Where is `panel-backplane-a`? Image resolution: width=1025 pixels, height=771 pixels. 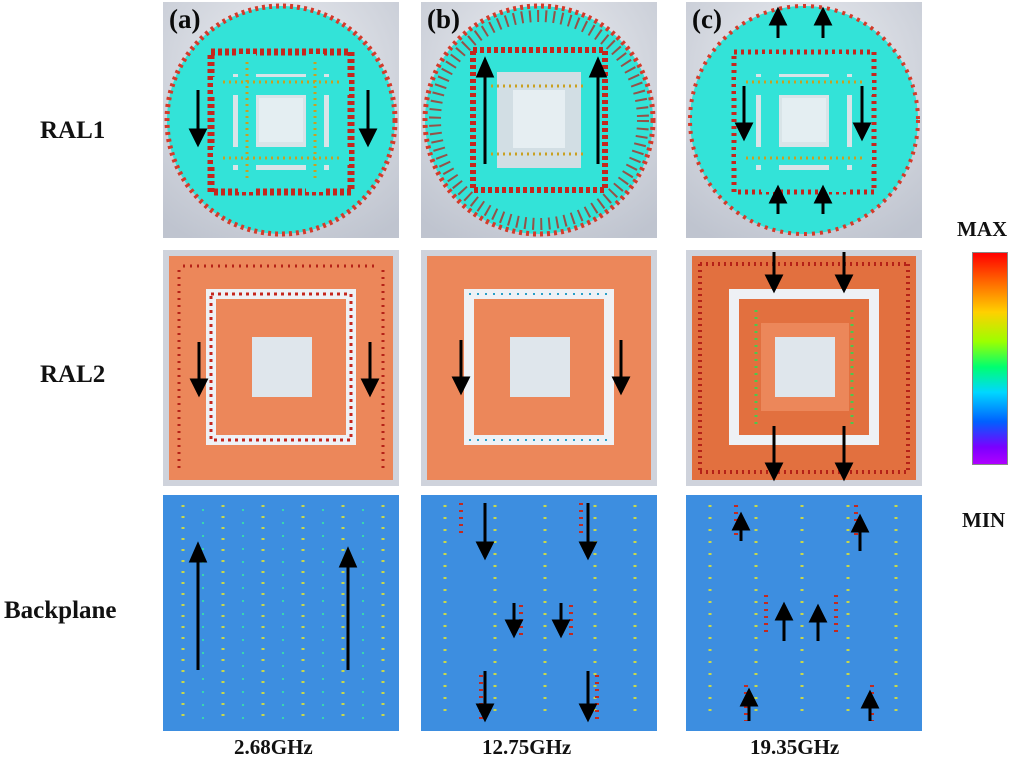 panel-backplane-a is located at coordinates (281, 613).